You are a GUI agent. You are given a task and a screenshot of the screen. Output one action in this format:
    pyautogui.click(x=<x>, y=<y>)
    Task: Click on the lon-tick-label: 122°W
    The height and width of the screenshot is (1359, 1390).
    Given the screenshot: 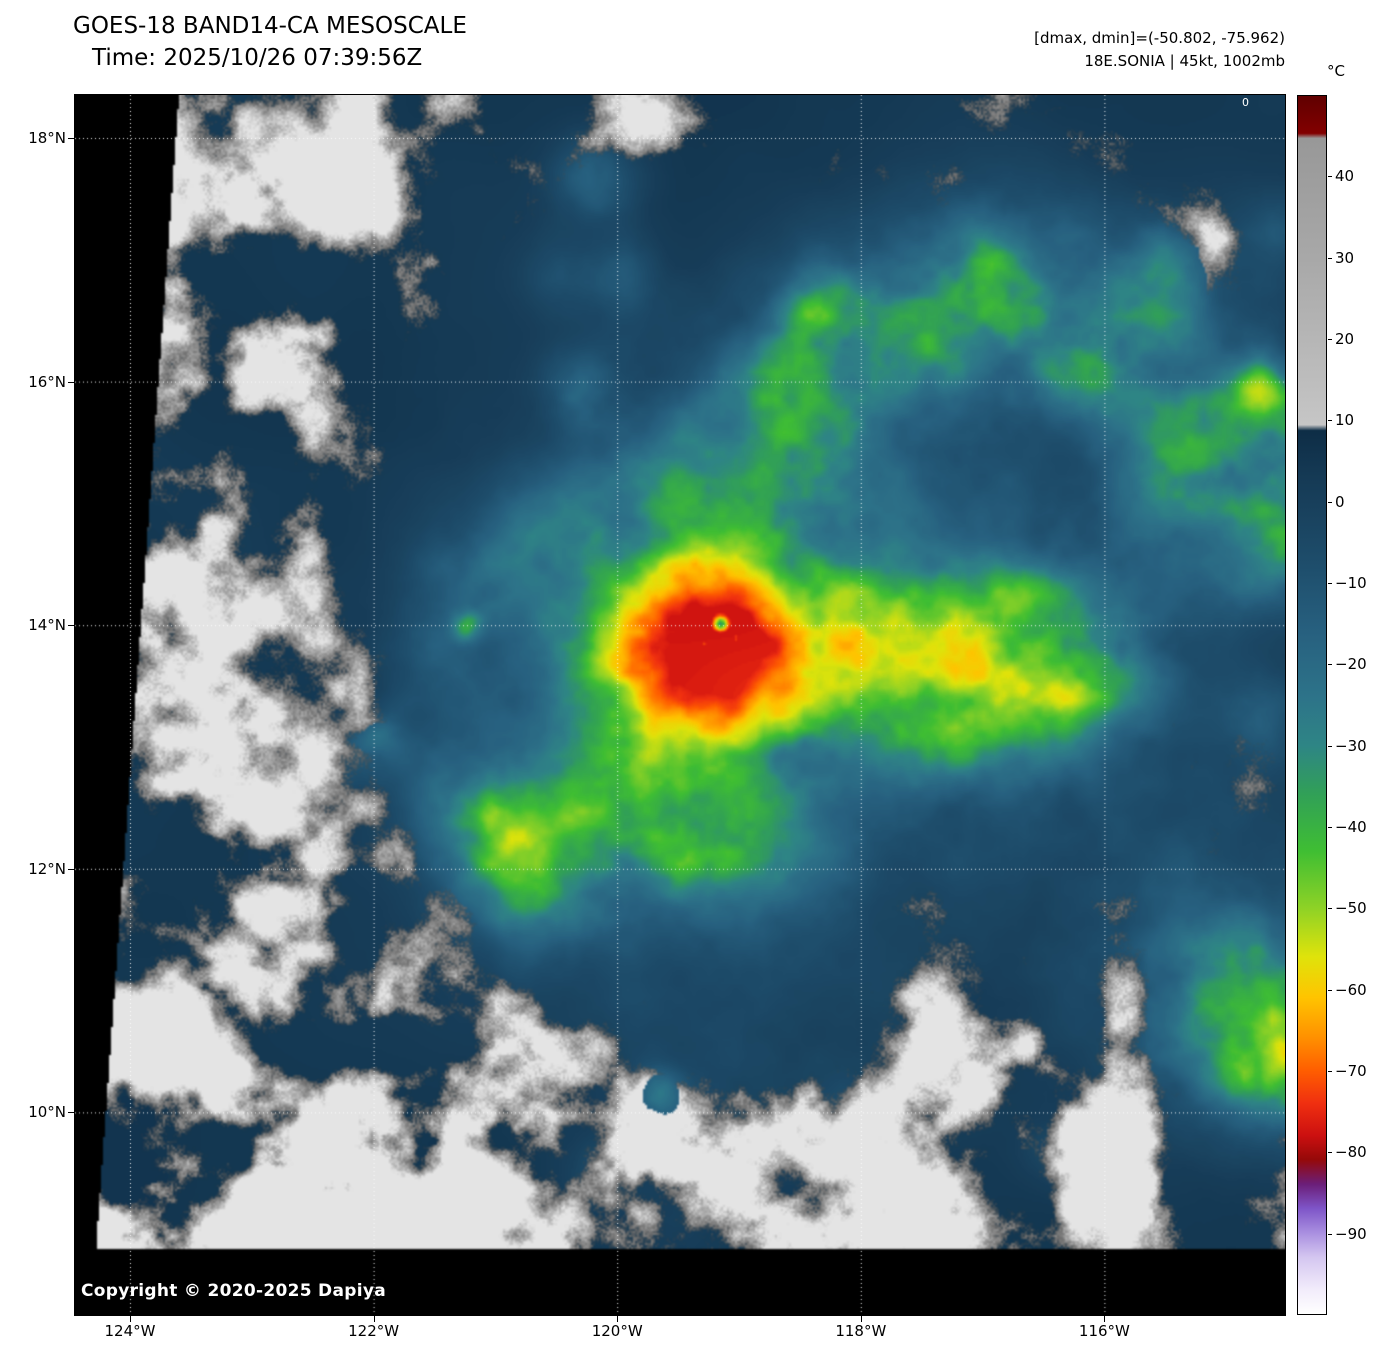 What is the action you would take?
    pyautogui.click(x=374, y=1331)
    